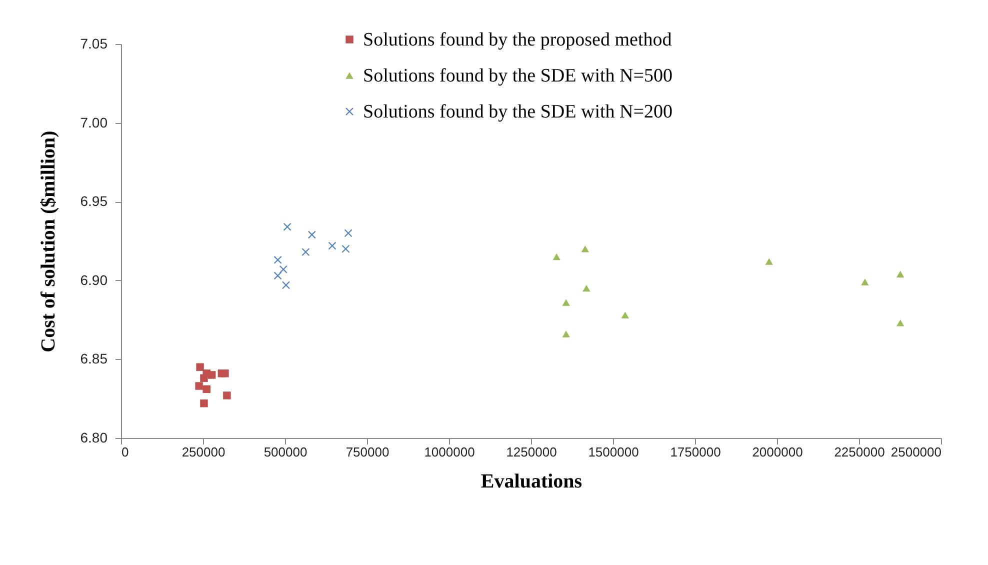 This screenshot has width=988, height=565. Describe the element at coordinates (517, 112) in the screenshot. I see `legend-label: Solutions found by the SDE with N=200` at that location.